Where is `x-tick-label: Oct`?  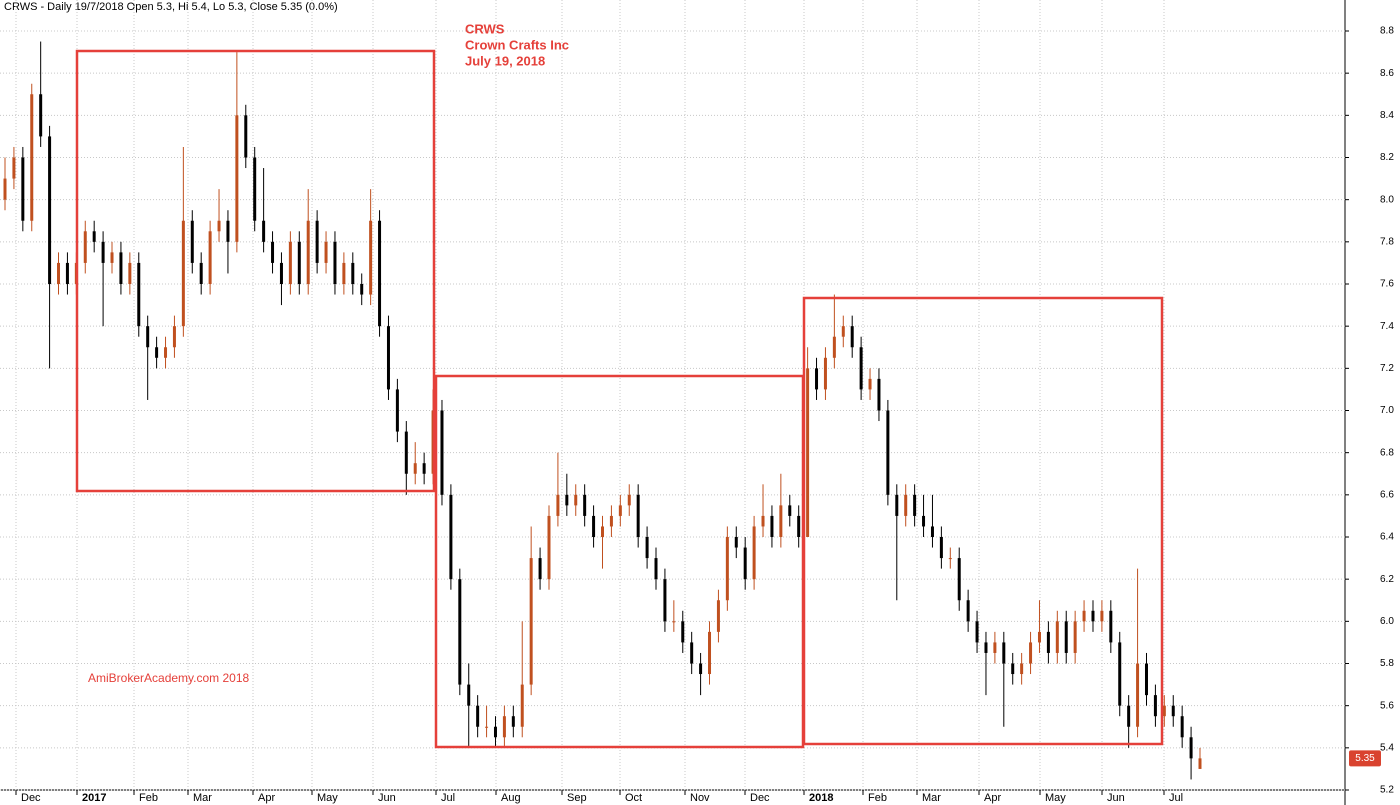 x-tick-label: Oct is located at coordinates (633, 798).